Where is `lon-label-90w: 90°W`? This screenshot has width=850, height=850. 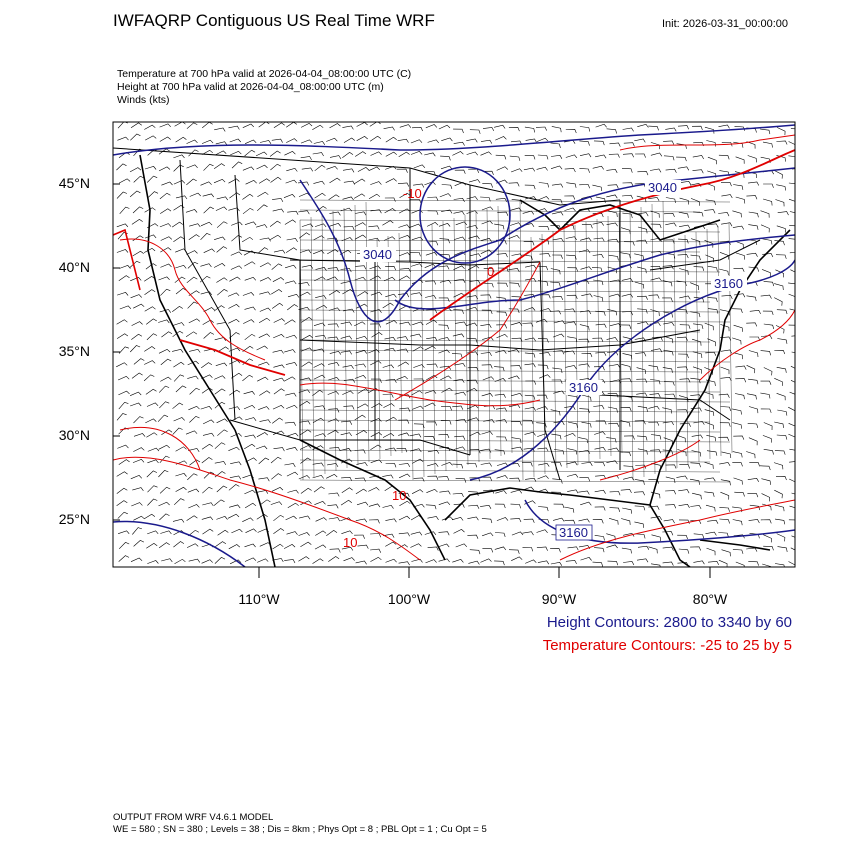
lon-label-90w: 90°W is located at coordinates (559, 599).